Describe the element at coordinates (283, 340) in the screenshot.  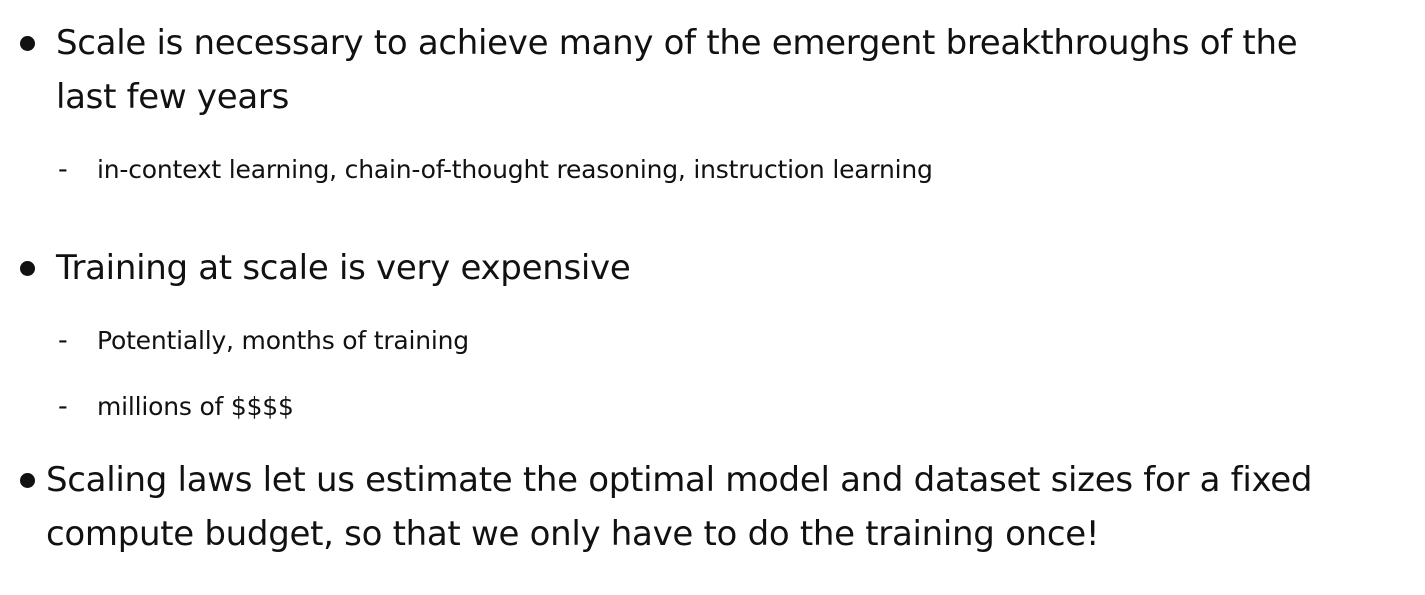
I see `bullet-2-subitem-1: Potentially, months of training` at that location.